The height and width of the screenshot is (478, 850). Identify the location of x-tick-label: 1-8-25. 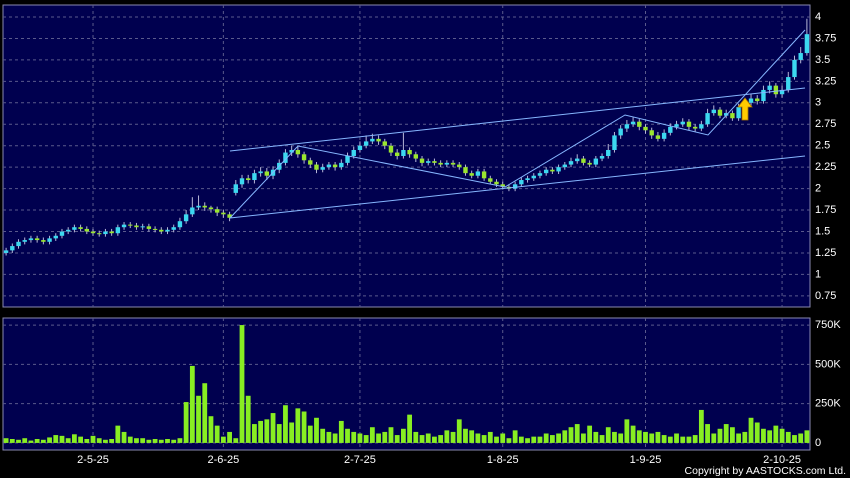
(503, 460).